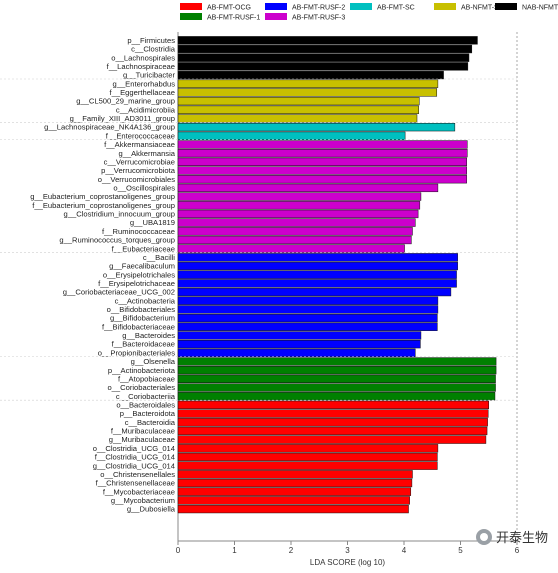 The width and height of the screenshot is (558, 573). Describe the element at coordinates (148, 413) in the screenshot. I see `bar-label: p__Bacteroidota` at that location.